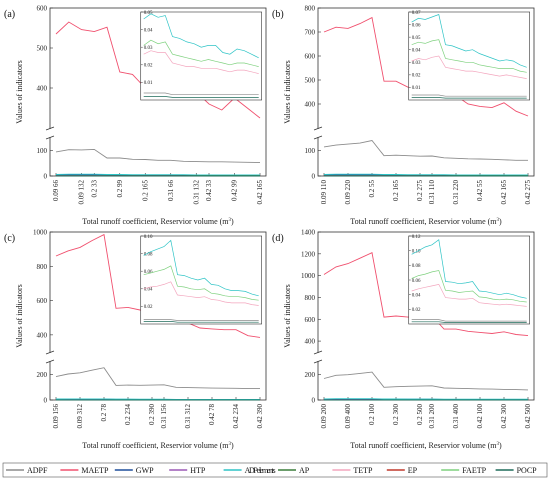 The width and height of the screenshot is (550, 480). Describe the element at coordinates (104, 413) in the screenshot. I see `x-tick-label: 0.2 78` at that location.